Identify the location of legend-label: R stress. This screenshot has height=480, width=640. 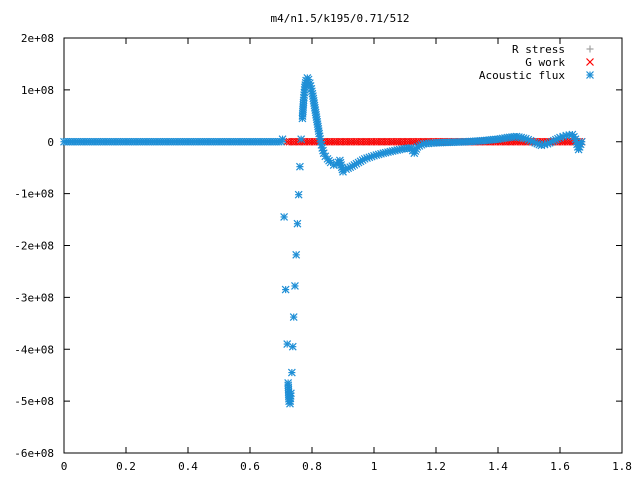
(538, 49).